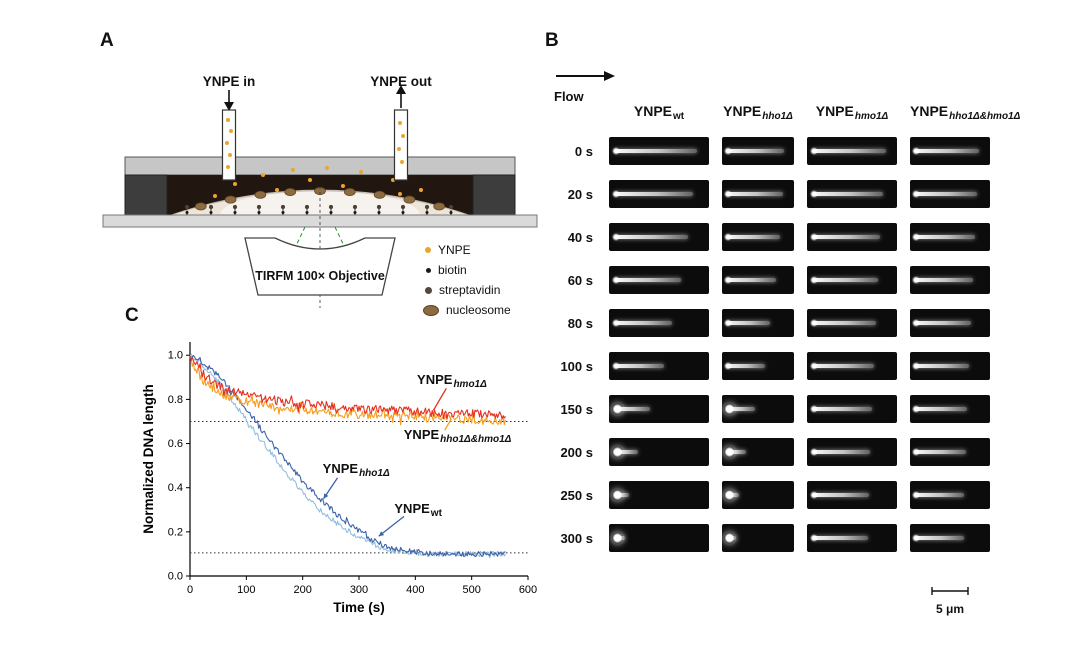 This screenshot has height=657, width=1080. I want to click on svg-text: 0, so click(190, 590).